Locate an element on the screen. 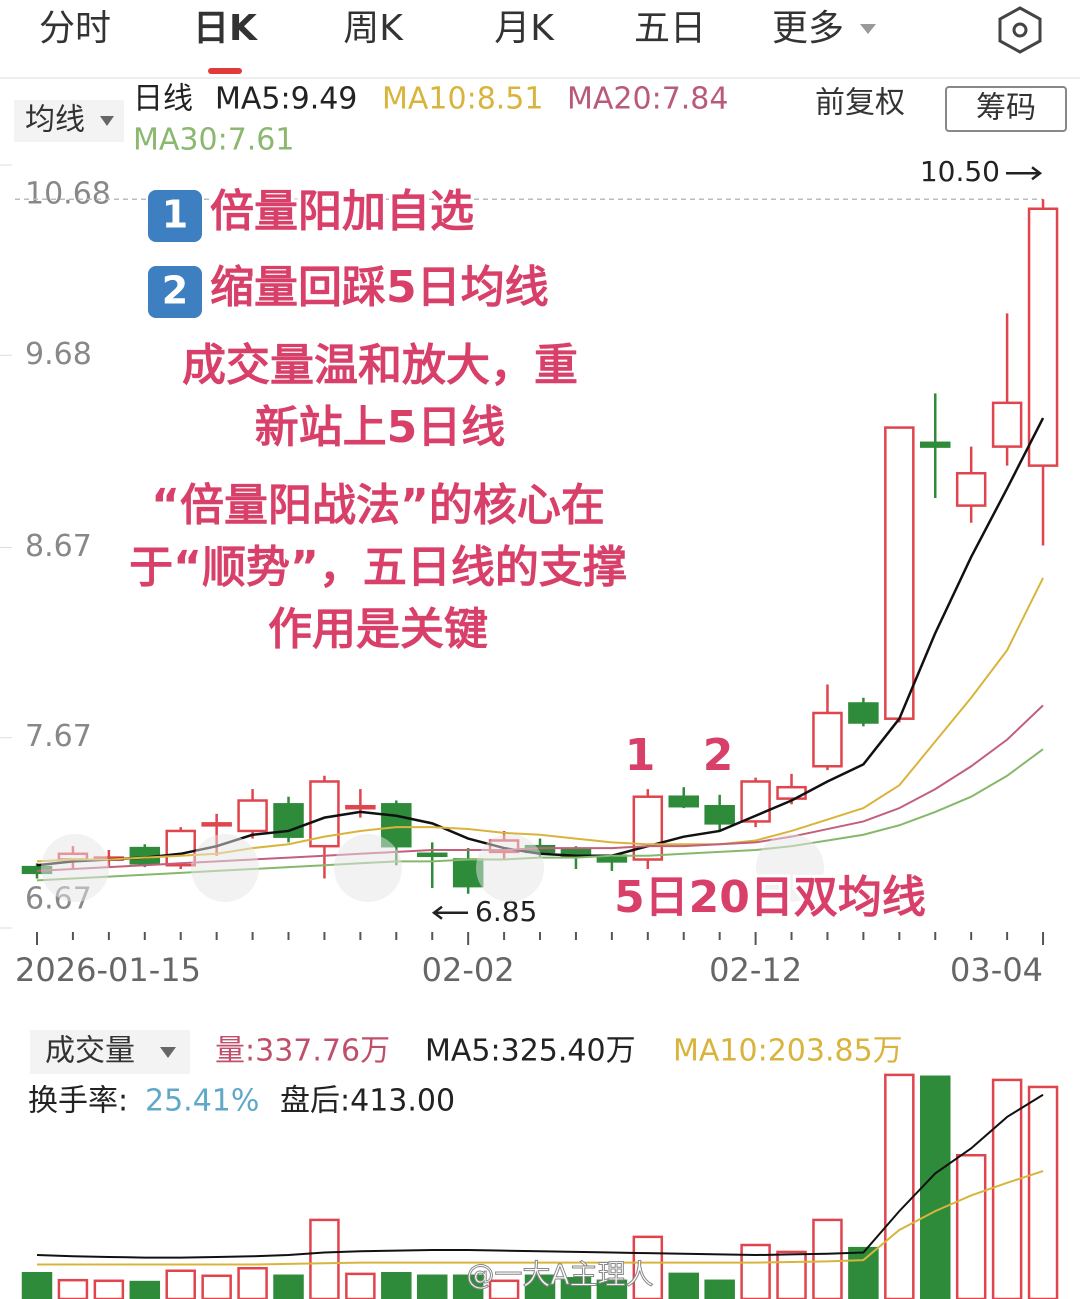 The width and height of the screenshot is (1080, 1299). annotation: 于“顺势”，五日线的支撑 is located at coordinates (378, 567).